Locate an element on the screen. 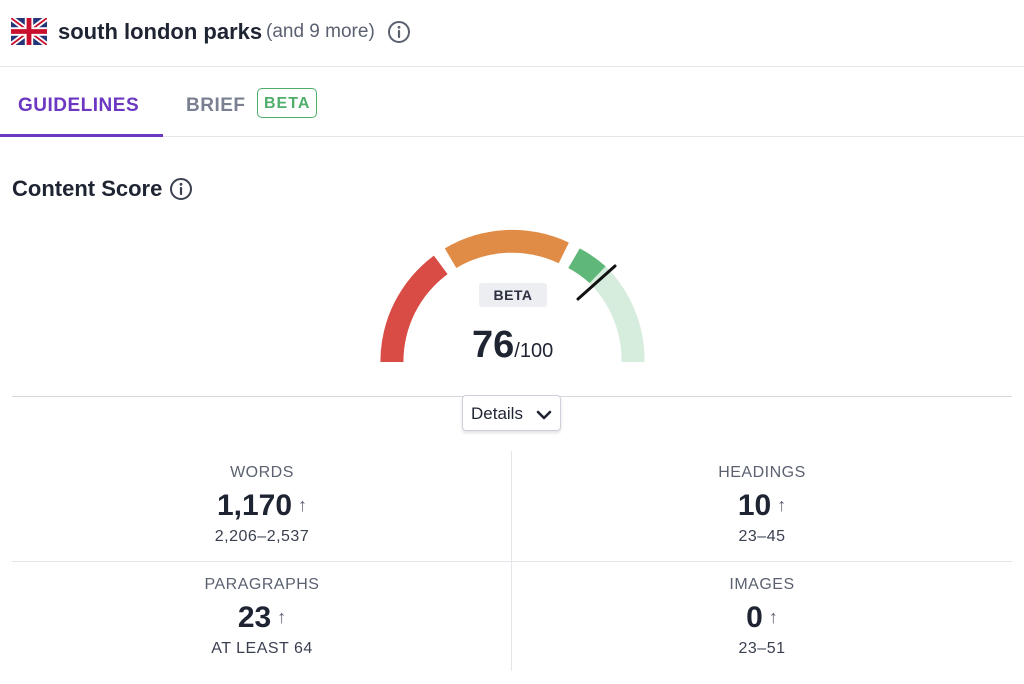  keyword-title: south london parks is located at coordinates (160, 31).